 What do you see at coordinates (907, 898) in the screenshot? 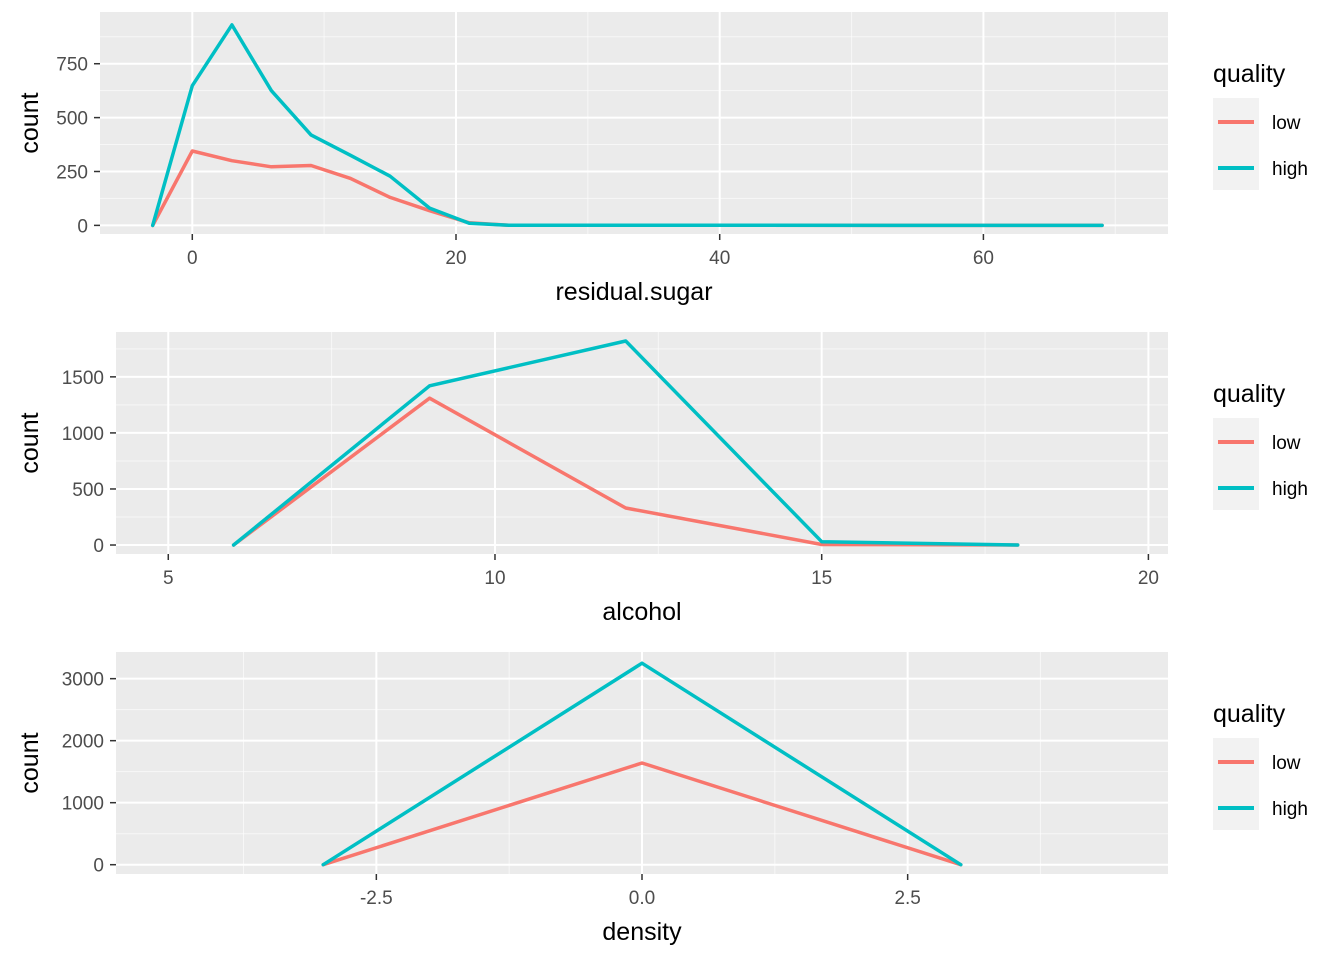
I see `x-tick-label: 2.5` at bounding box center [907, 898].